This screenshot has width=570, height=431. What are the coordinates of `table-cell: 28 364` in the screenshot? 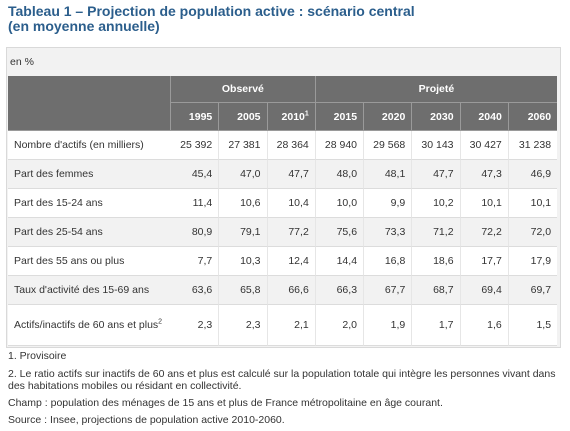 It's located at (291, 145).